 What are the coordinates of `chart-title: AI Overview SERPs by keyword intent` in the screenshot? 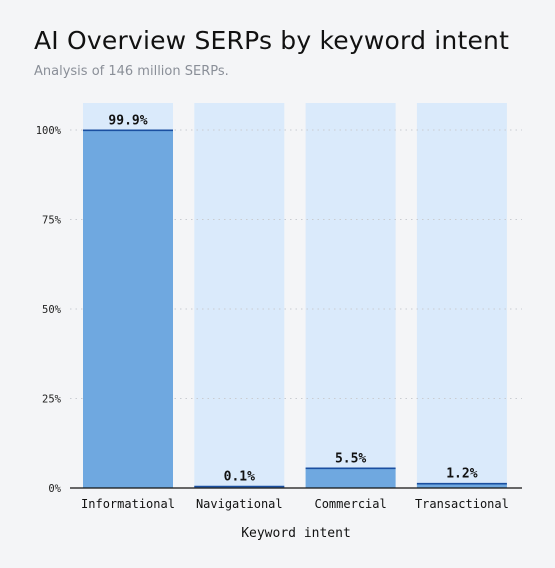 It's located at (272, 40).